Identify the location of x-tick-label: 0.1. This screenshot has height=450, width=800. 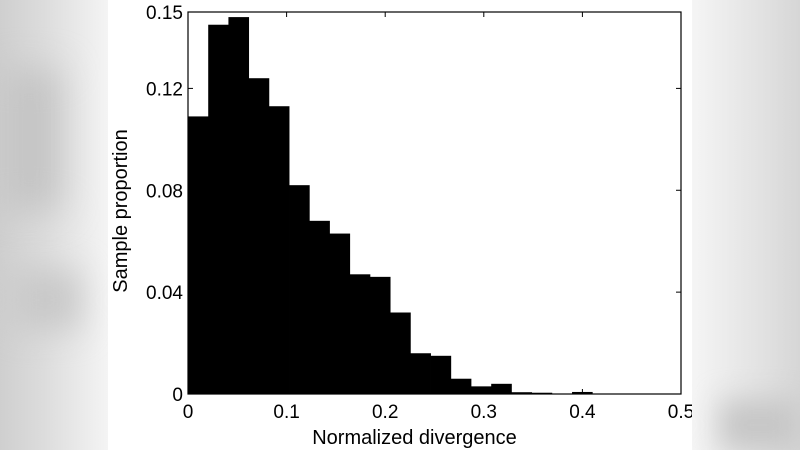
(286, 412).